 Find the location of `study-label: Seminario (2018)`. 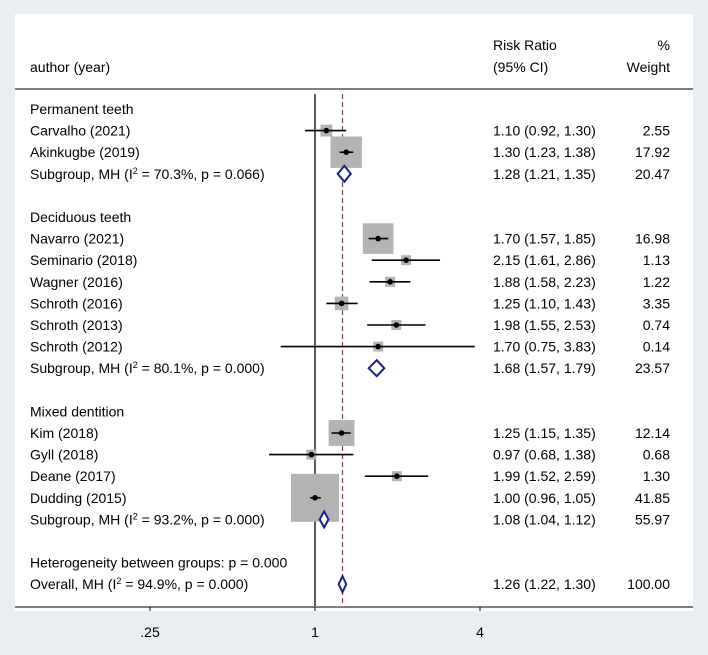

study-label: Seminario (2018) is located at coordinates (83, 260).